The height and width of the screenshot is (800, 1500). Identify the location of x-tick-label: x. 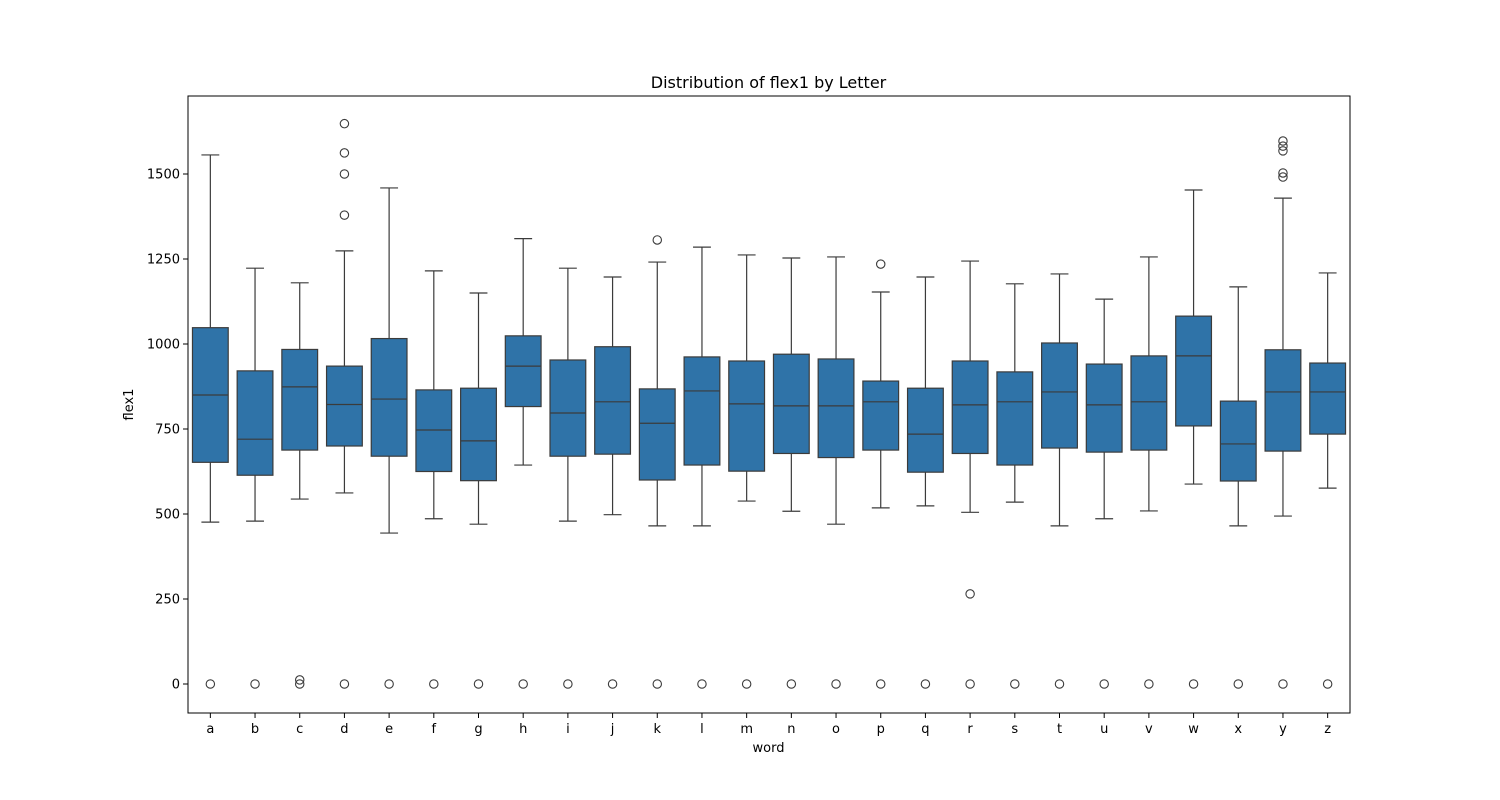
(1238, 729).